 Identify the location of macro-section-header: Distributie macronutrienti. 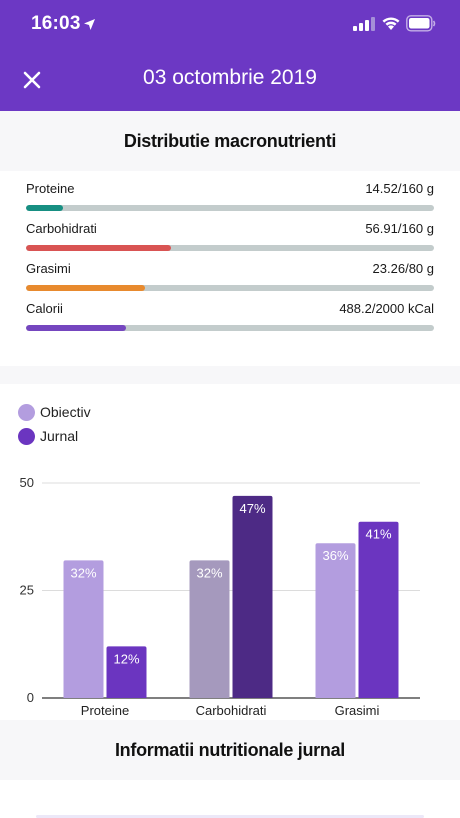
(230, 141).